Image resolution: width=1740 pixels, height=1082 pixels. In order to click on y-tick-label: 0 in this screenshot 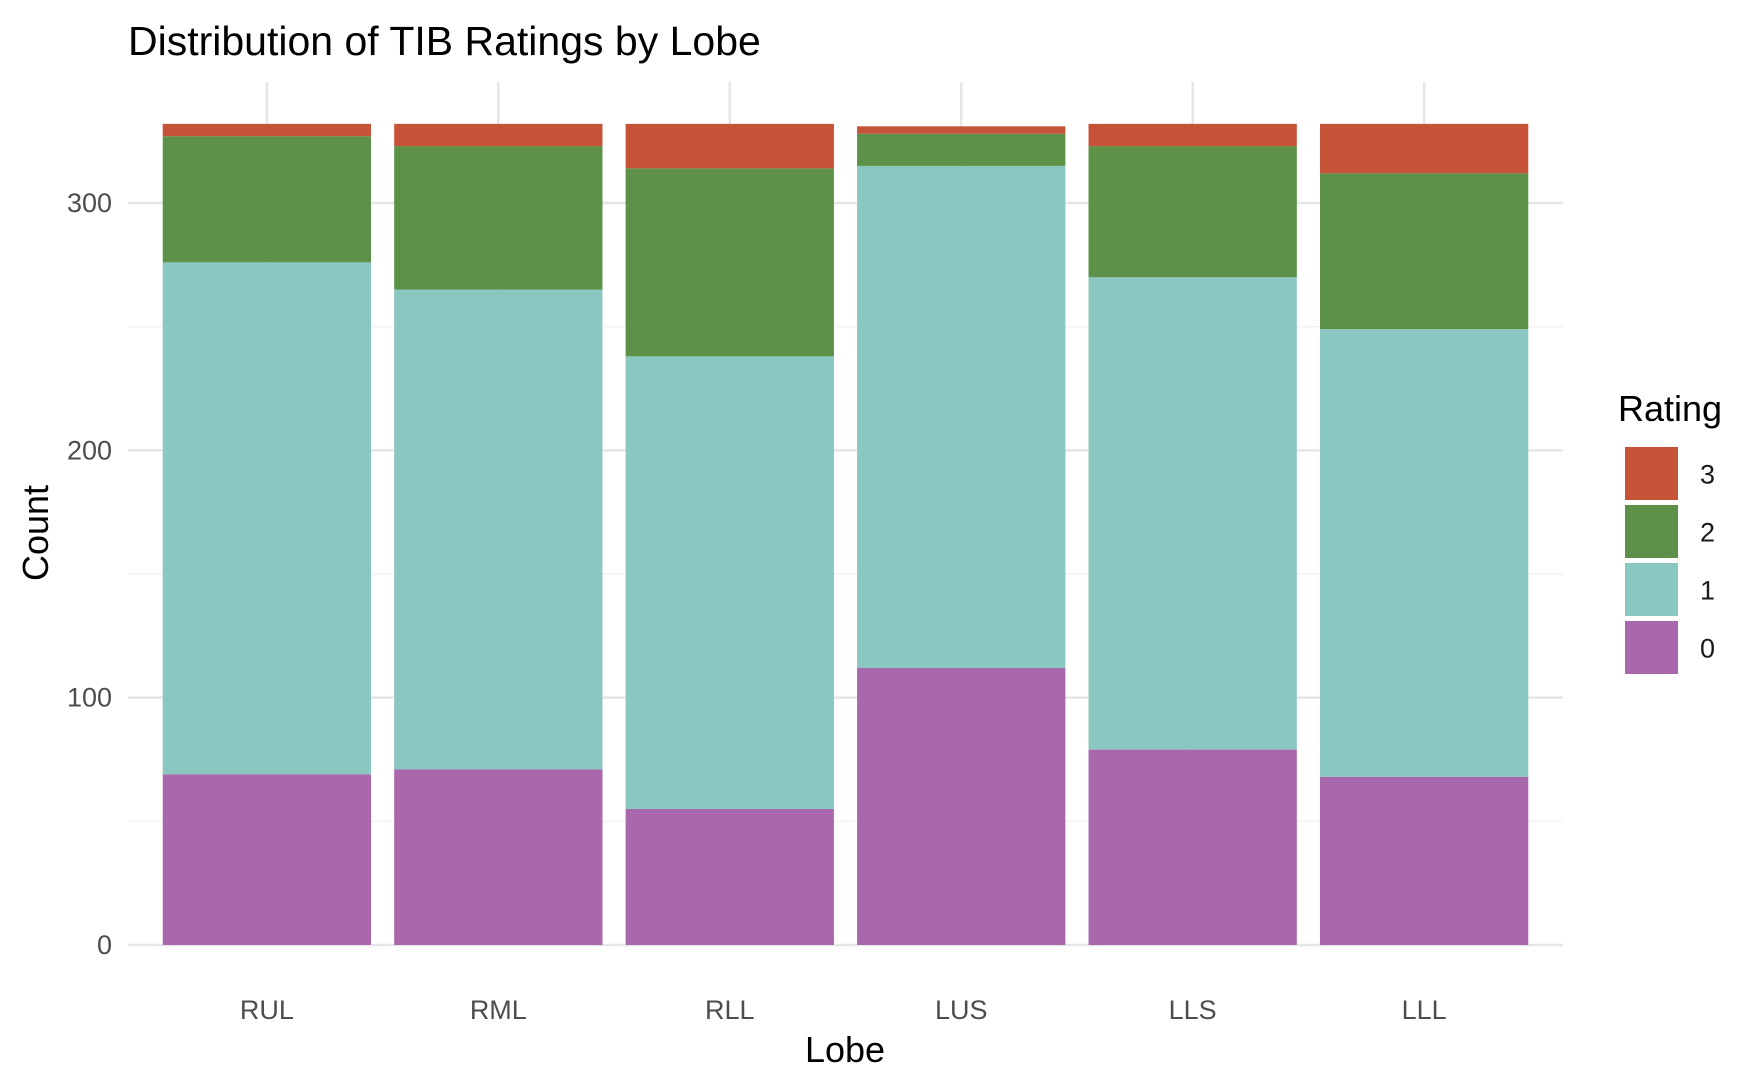, I will do `click(104, 945)`.